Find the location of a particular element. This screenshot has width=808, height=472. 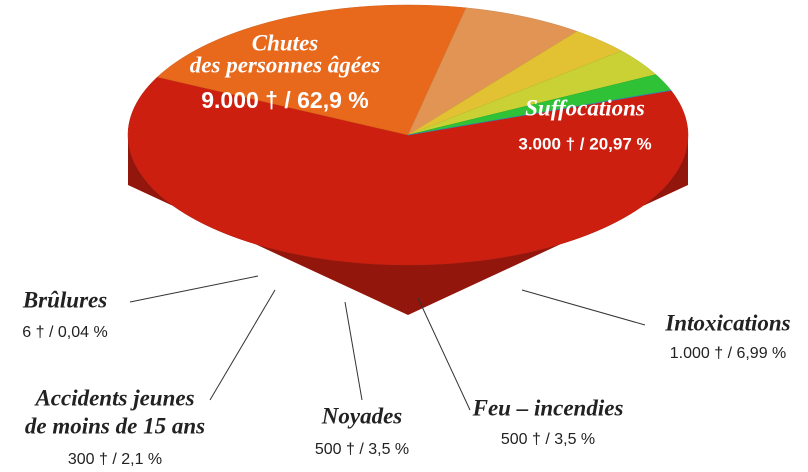

slice-name: de moins de 15 ans is located at coordinates (115, 425).